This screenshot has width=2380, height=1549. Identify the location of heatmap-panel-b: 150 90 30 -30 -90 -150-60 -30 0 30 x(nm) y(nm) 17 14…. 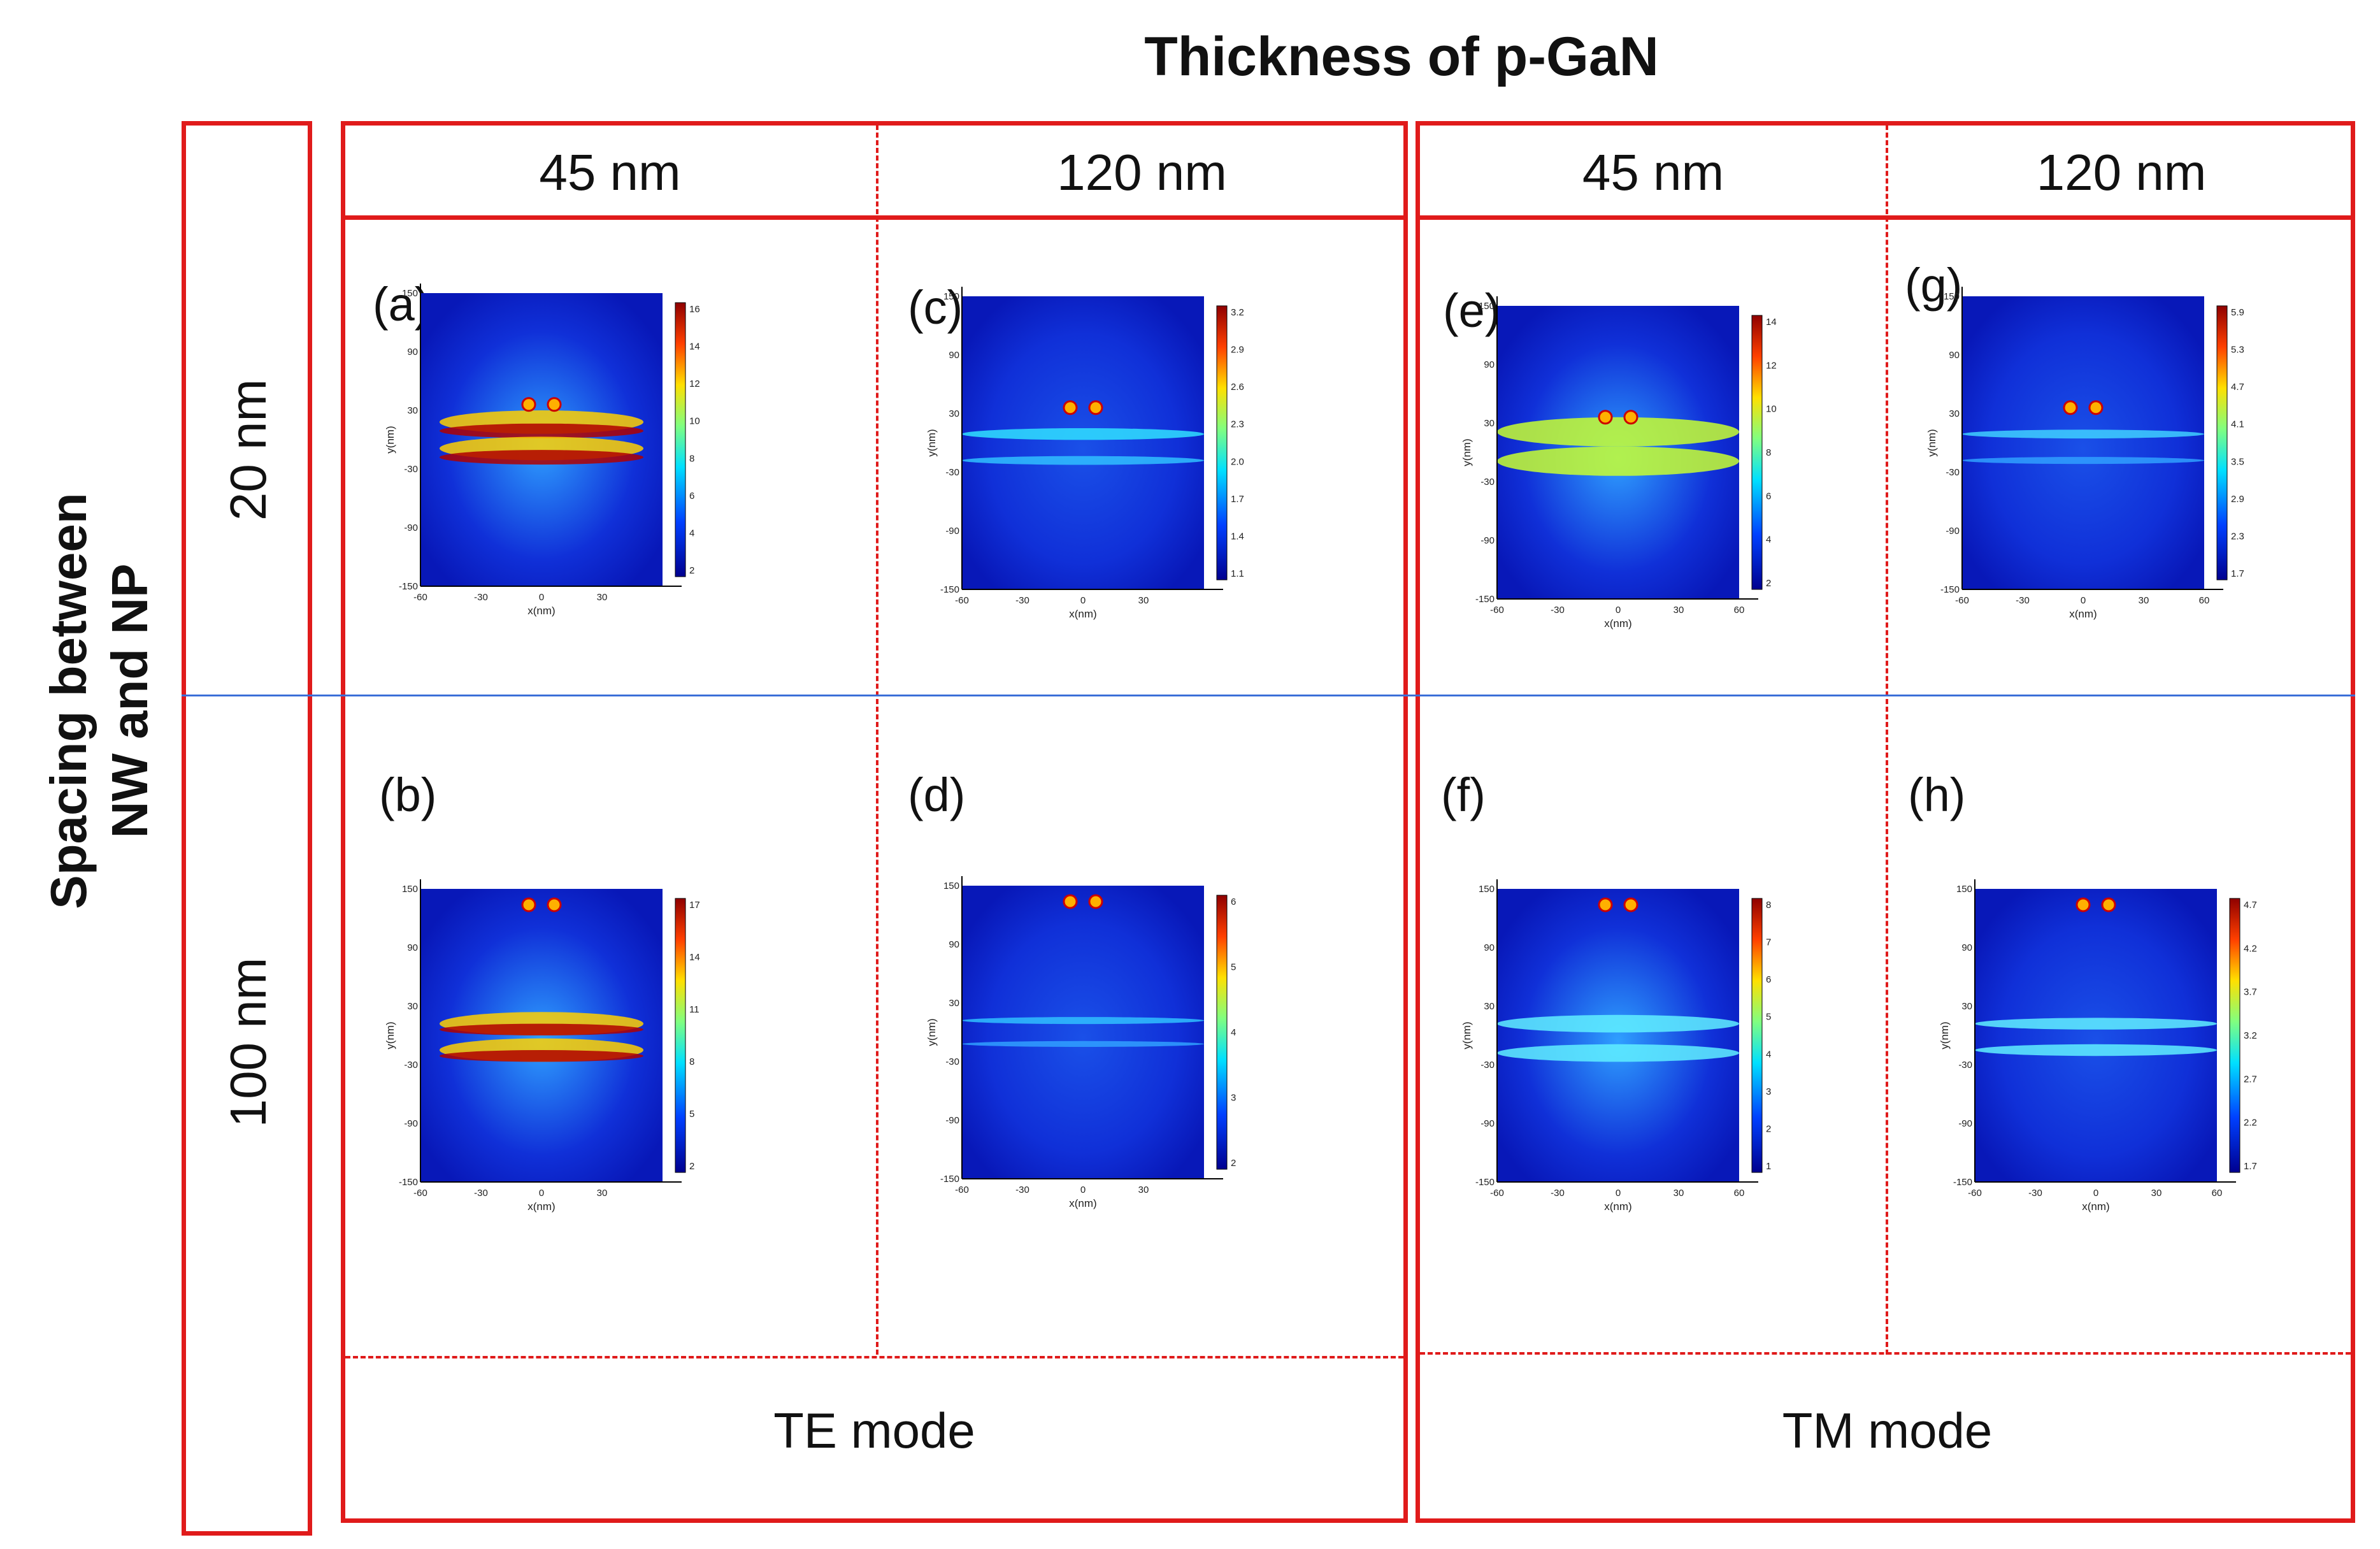
(542, 1046).